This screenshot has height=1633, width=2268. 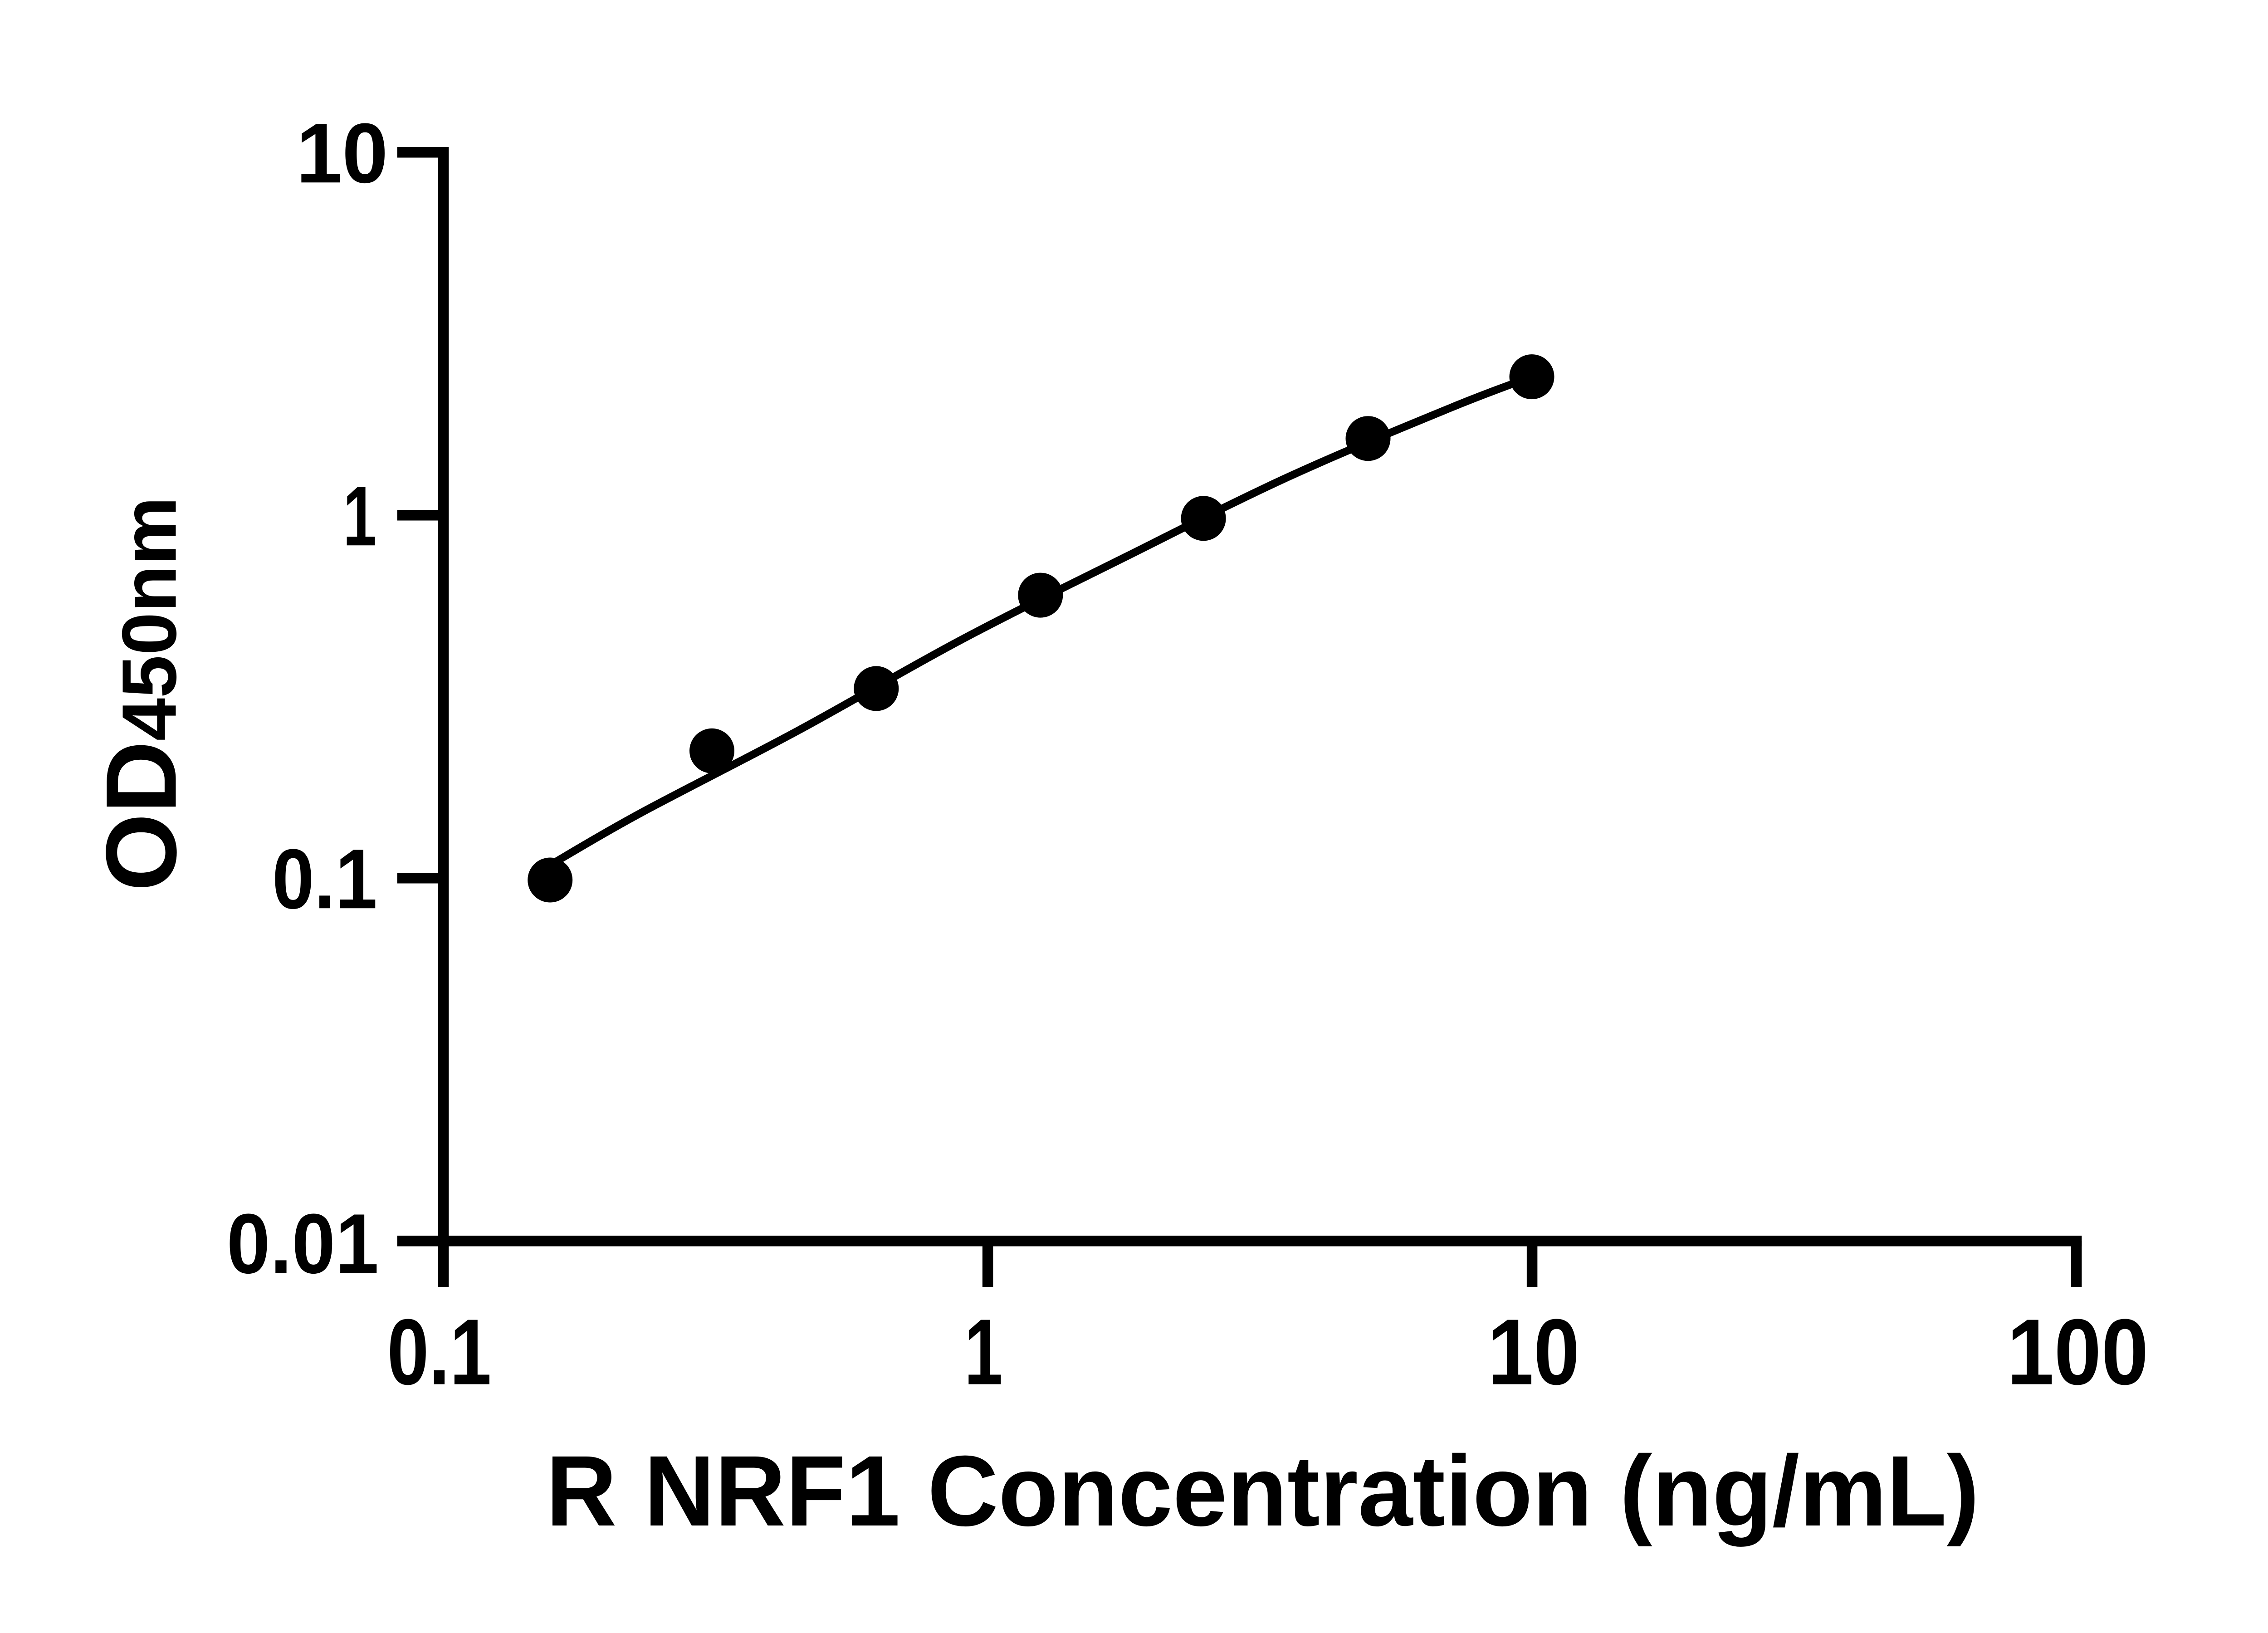 I want to click on svg-text: OD450nm, so click(x=141, y=694).